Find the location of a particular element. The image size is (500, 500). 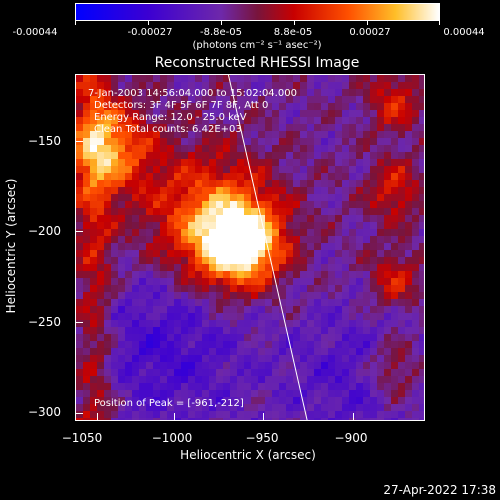

x-axis-label: Heliocentric X (arcsec) is located at coordinates (248, 455).